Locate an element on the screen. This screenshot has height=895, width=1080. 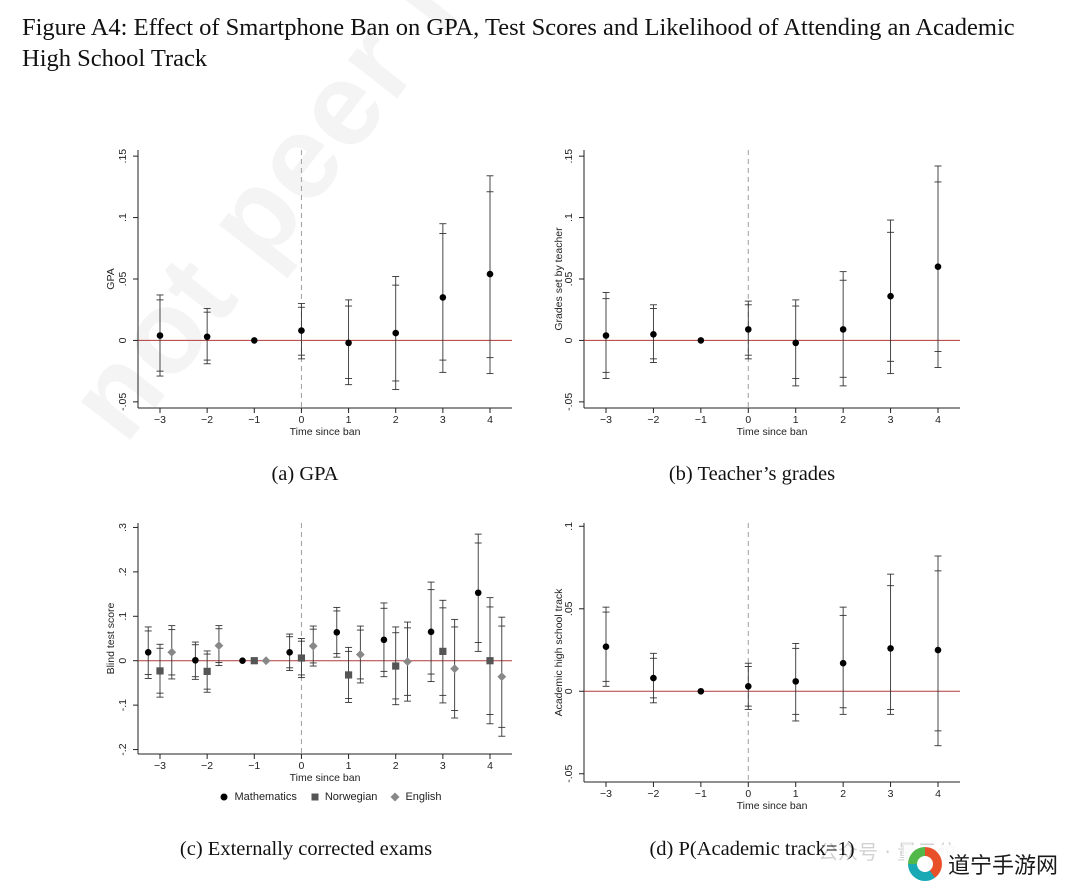
brand-badge: 道宁手游网 is located at coordinates (982, 864).